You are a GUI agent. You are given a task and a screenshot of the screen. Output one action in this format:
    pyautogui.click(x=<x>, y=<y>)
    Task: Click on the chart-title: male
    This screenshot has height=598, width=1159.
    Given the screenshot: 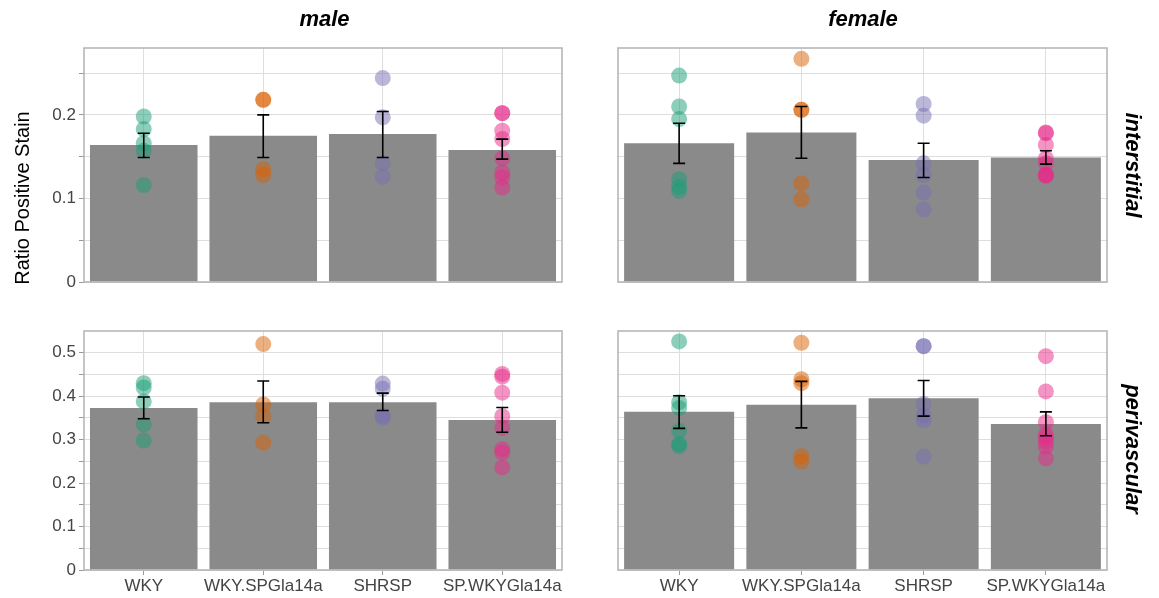 What is the action you would take?
    pyautogui.click(x=324, y=19)
    